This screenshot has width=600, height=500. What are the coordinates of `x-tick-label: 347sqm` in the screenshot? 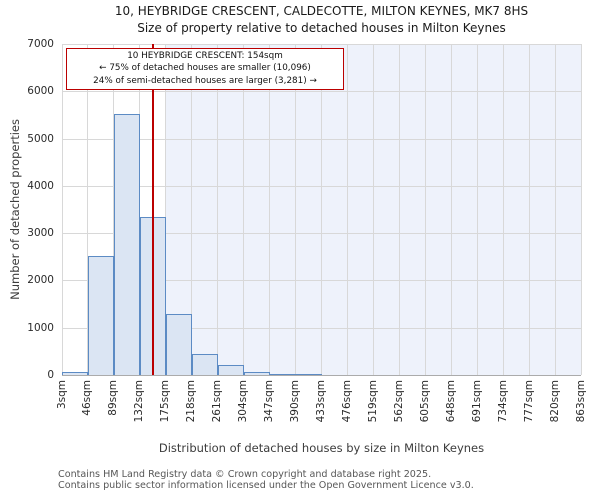 It's located at (269, 401).